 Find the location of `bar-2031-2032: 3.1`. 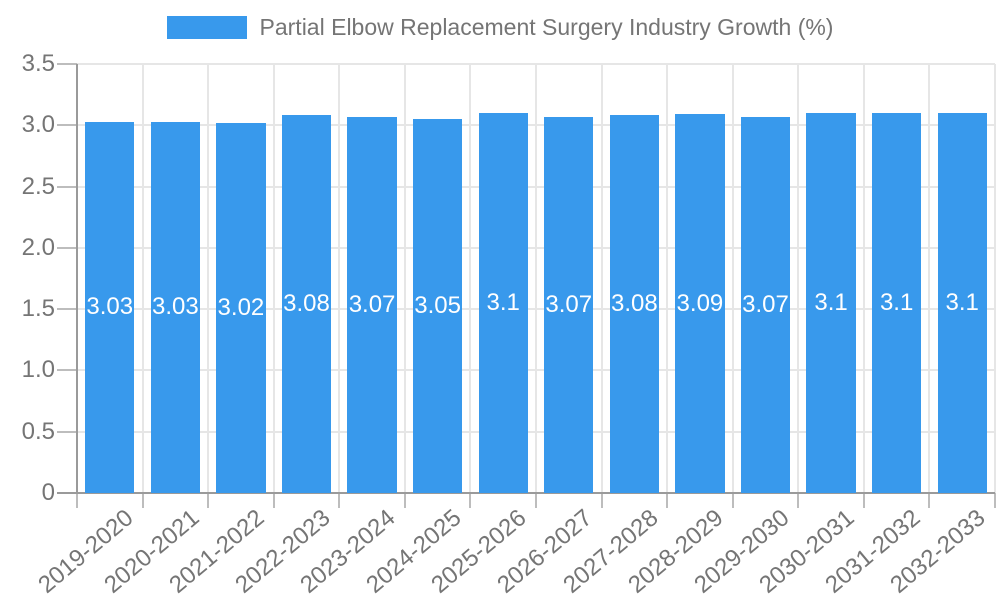

bar-2031-2032: 3.1 is located at coordinates (897, 303).